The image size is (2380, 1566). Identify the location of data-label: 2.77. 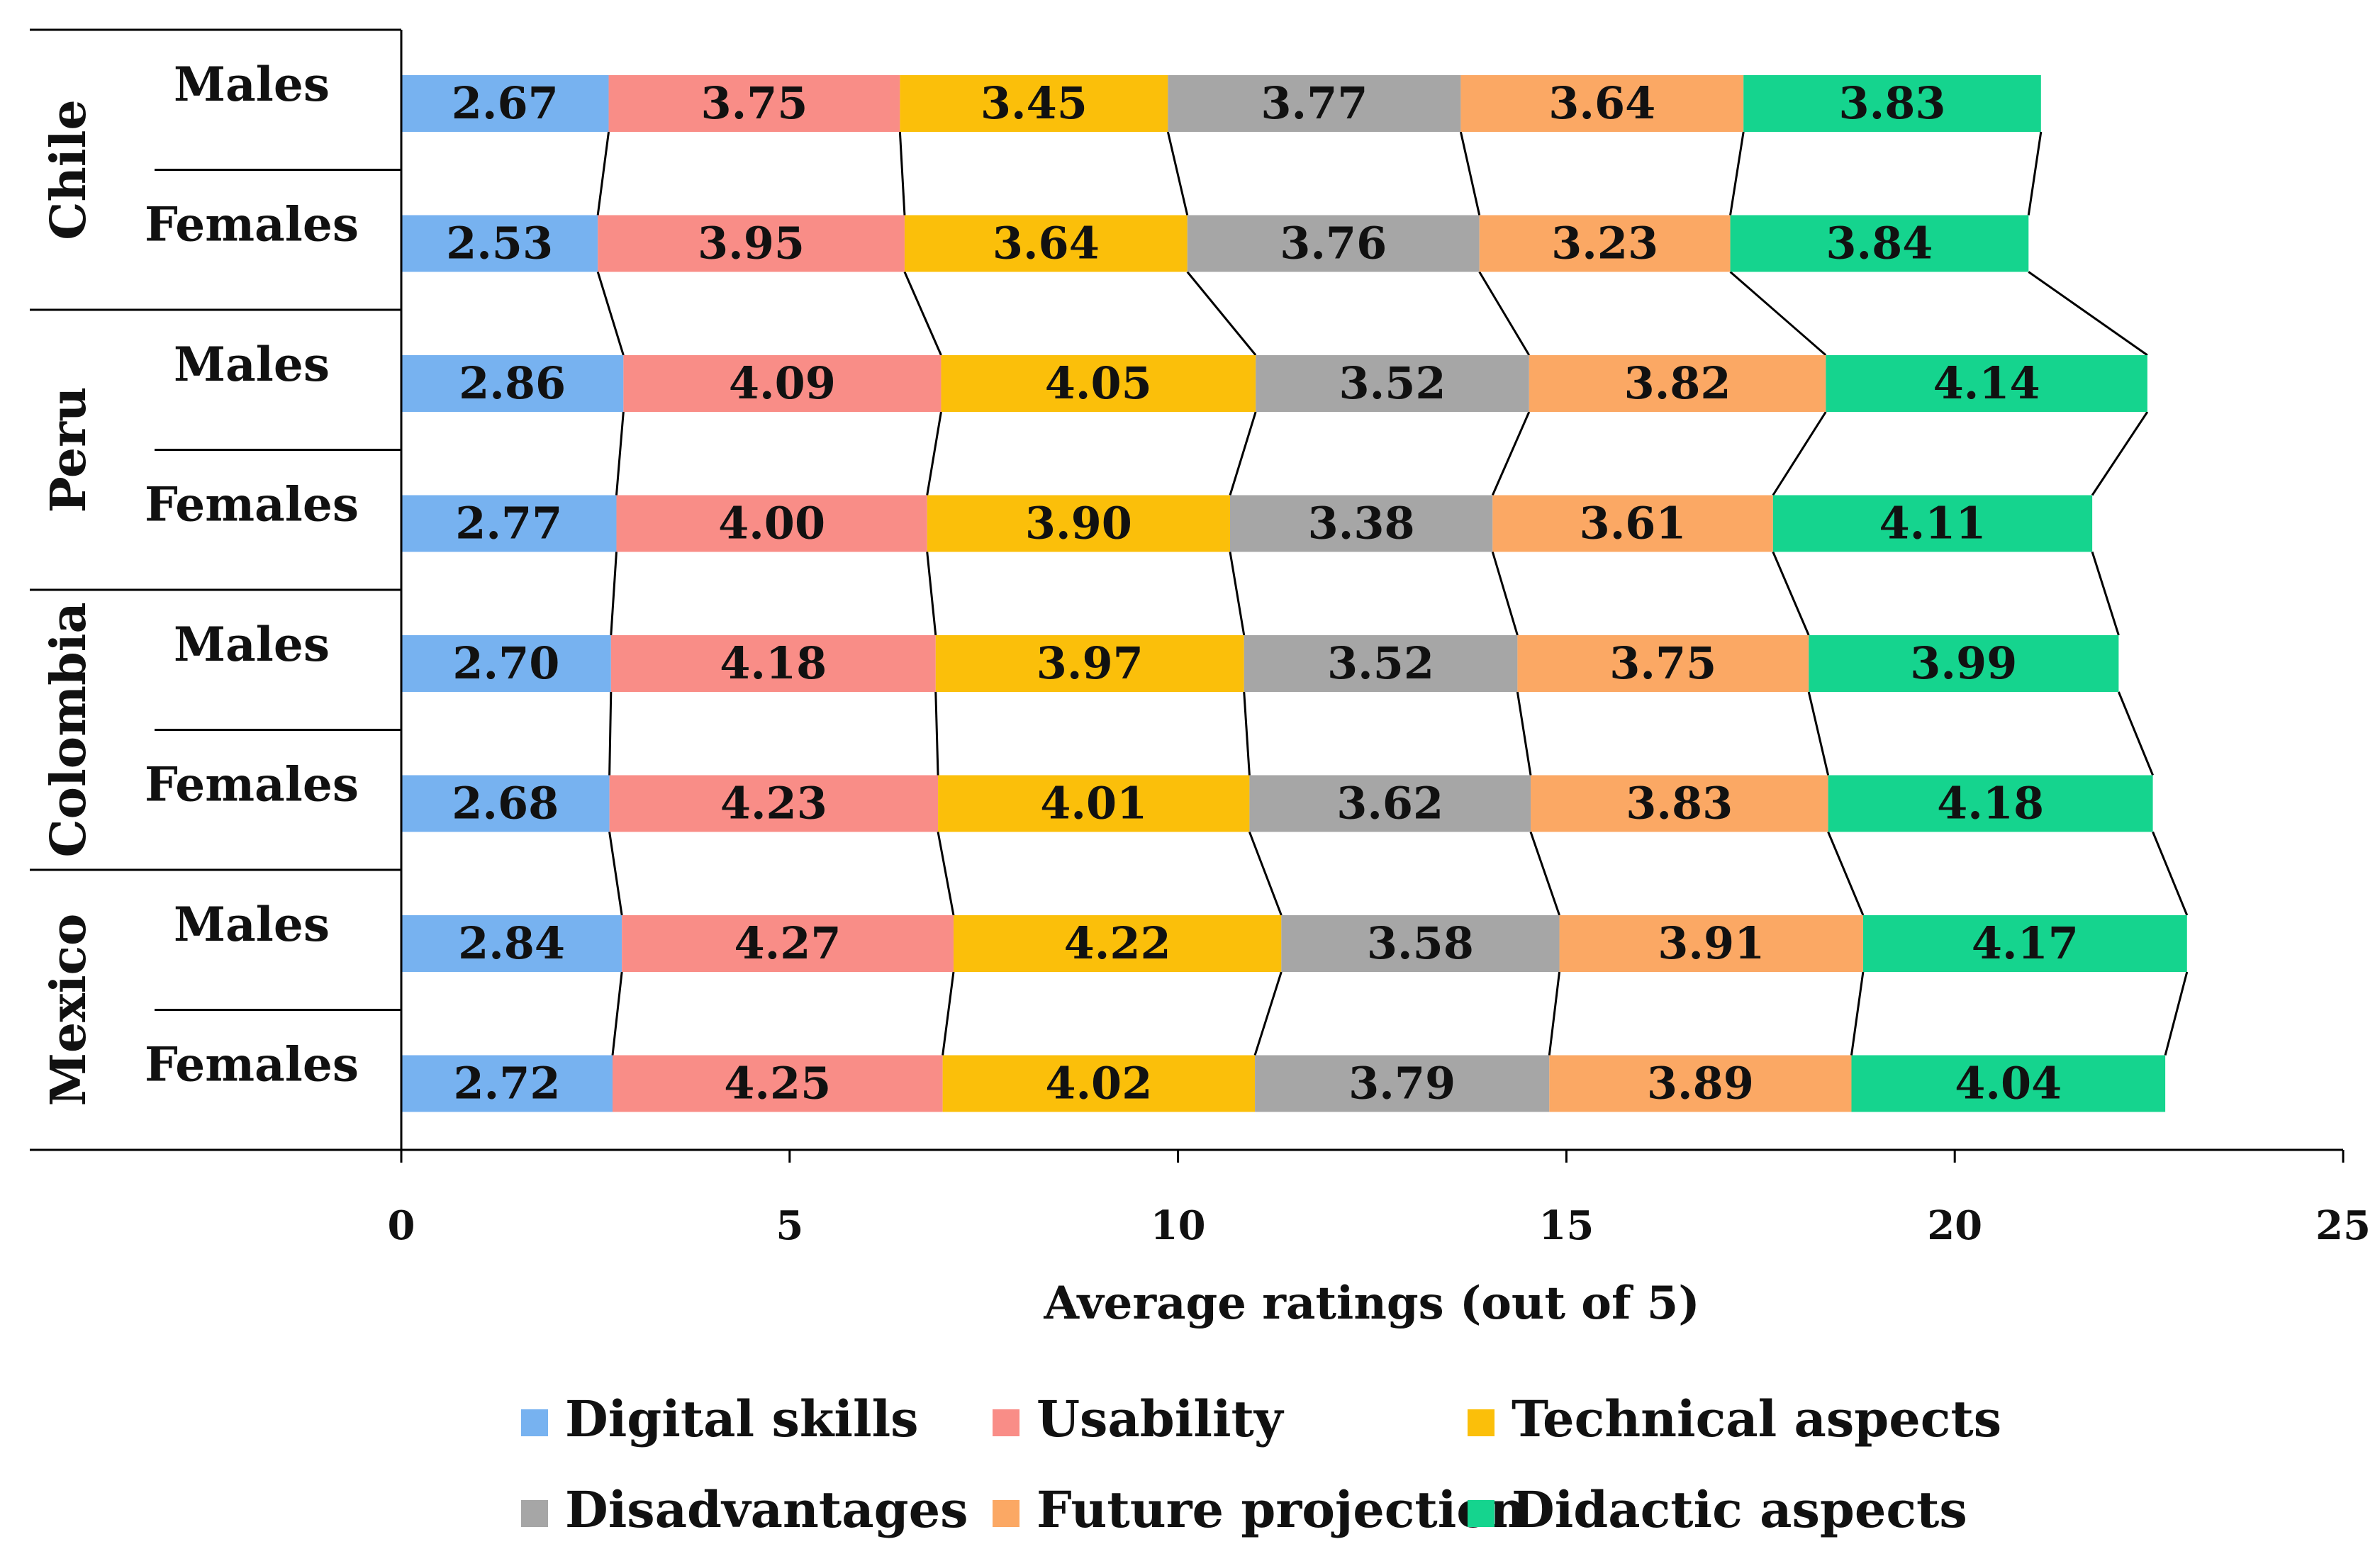
(509, 523).